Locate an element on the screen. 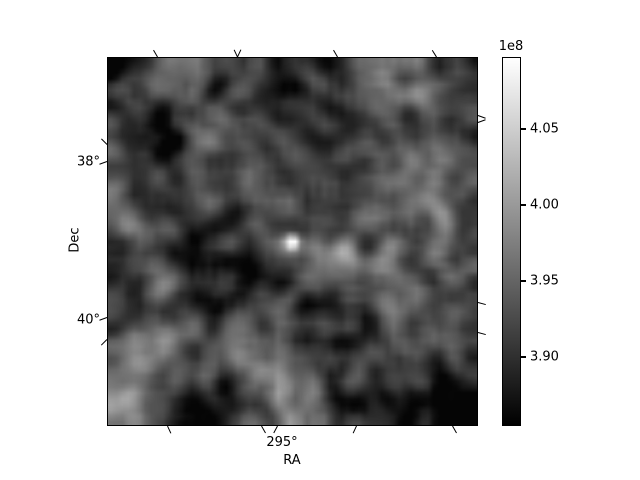 This screenshot has width=640, height=480. colorbar-tick-label-400: 4.00 is located at coordinates (544, 205).